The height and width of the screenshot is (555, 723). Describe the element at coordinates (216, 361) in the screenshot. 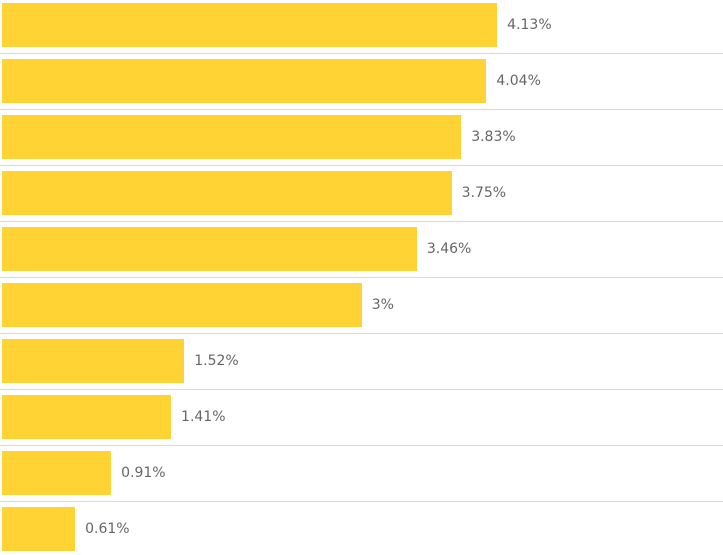

I see `data-label: 1.52%` at that location.